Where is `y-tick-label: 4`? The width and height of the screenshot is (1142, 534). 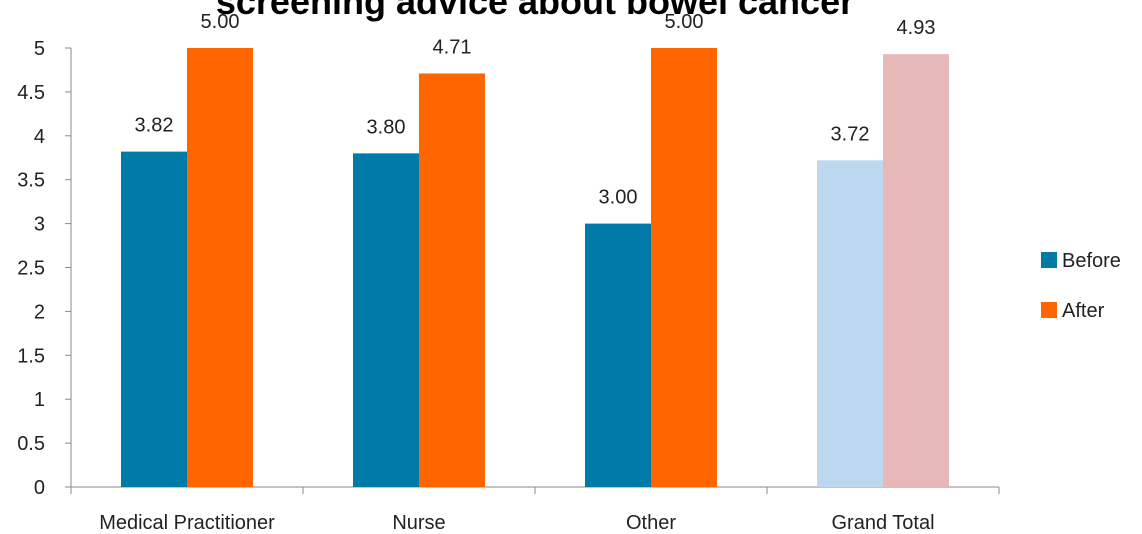
y-tick-label: 4 is located at coordinates (39, 137).